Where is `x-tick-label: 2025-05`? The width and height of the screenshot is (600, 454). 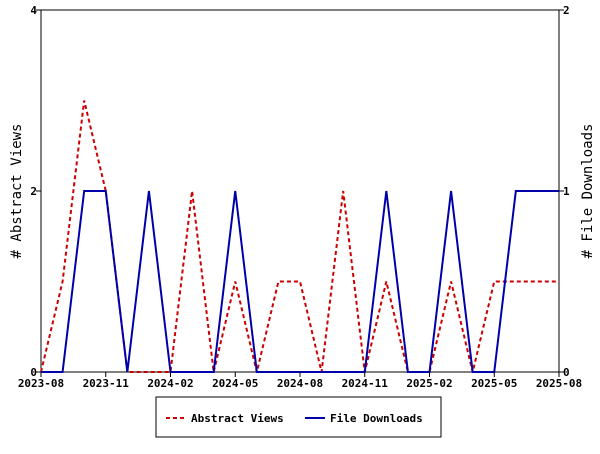
x-tick-label: 2025-05 is located at coordinates (494, 383).